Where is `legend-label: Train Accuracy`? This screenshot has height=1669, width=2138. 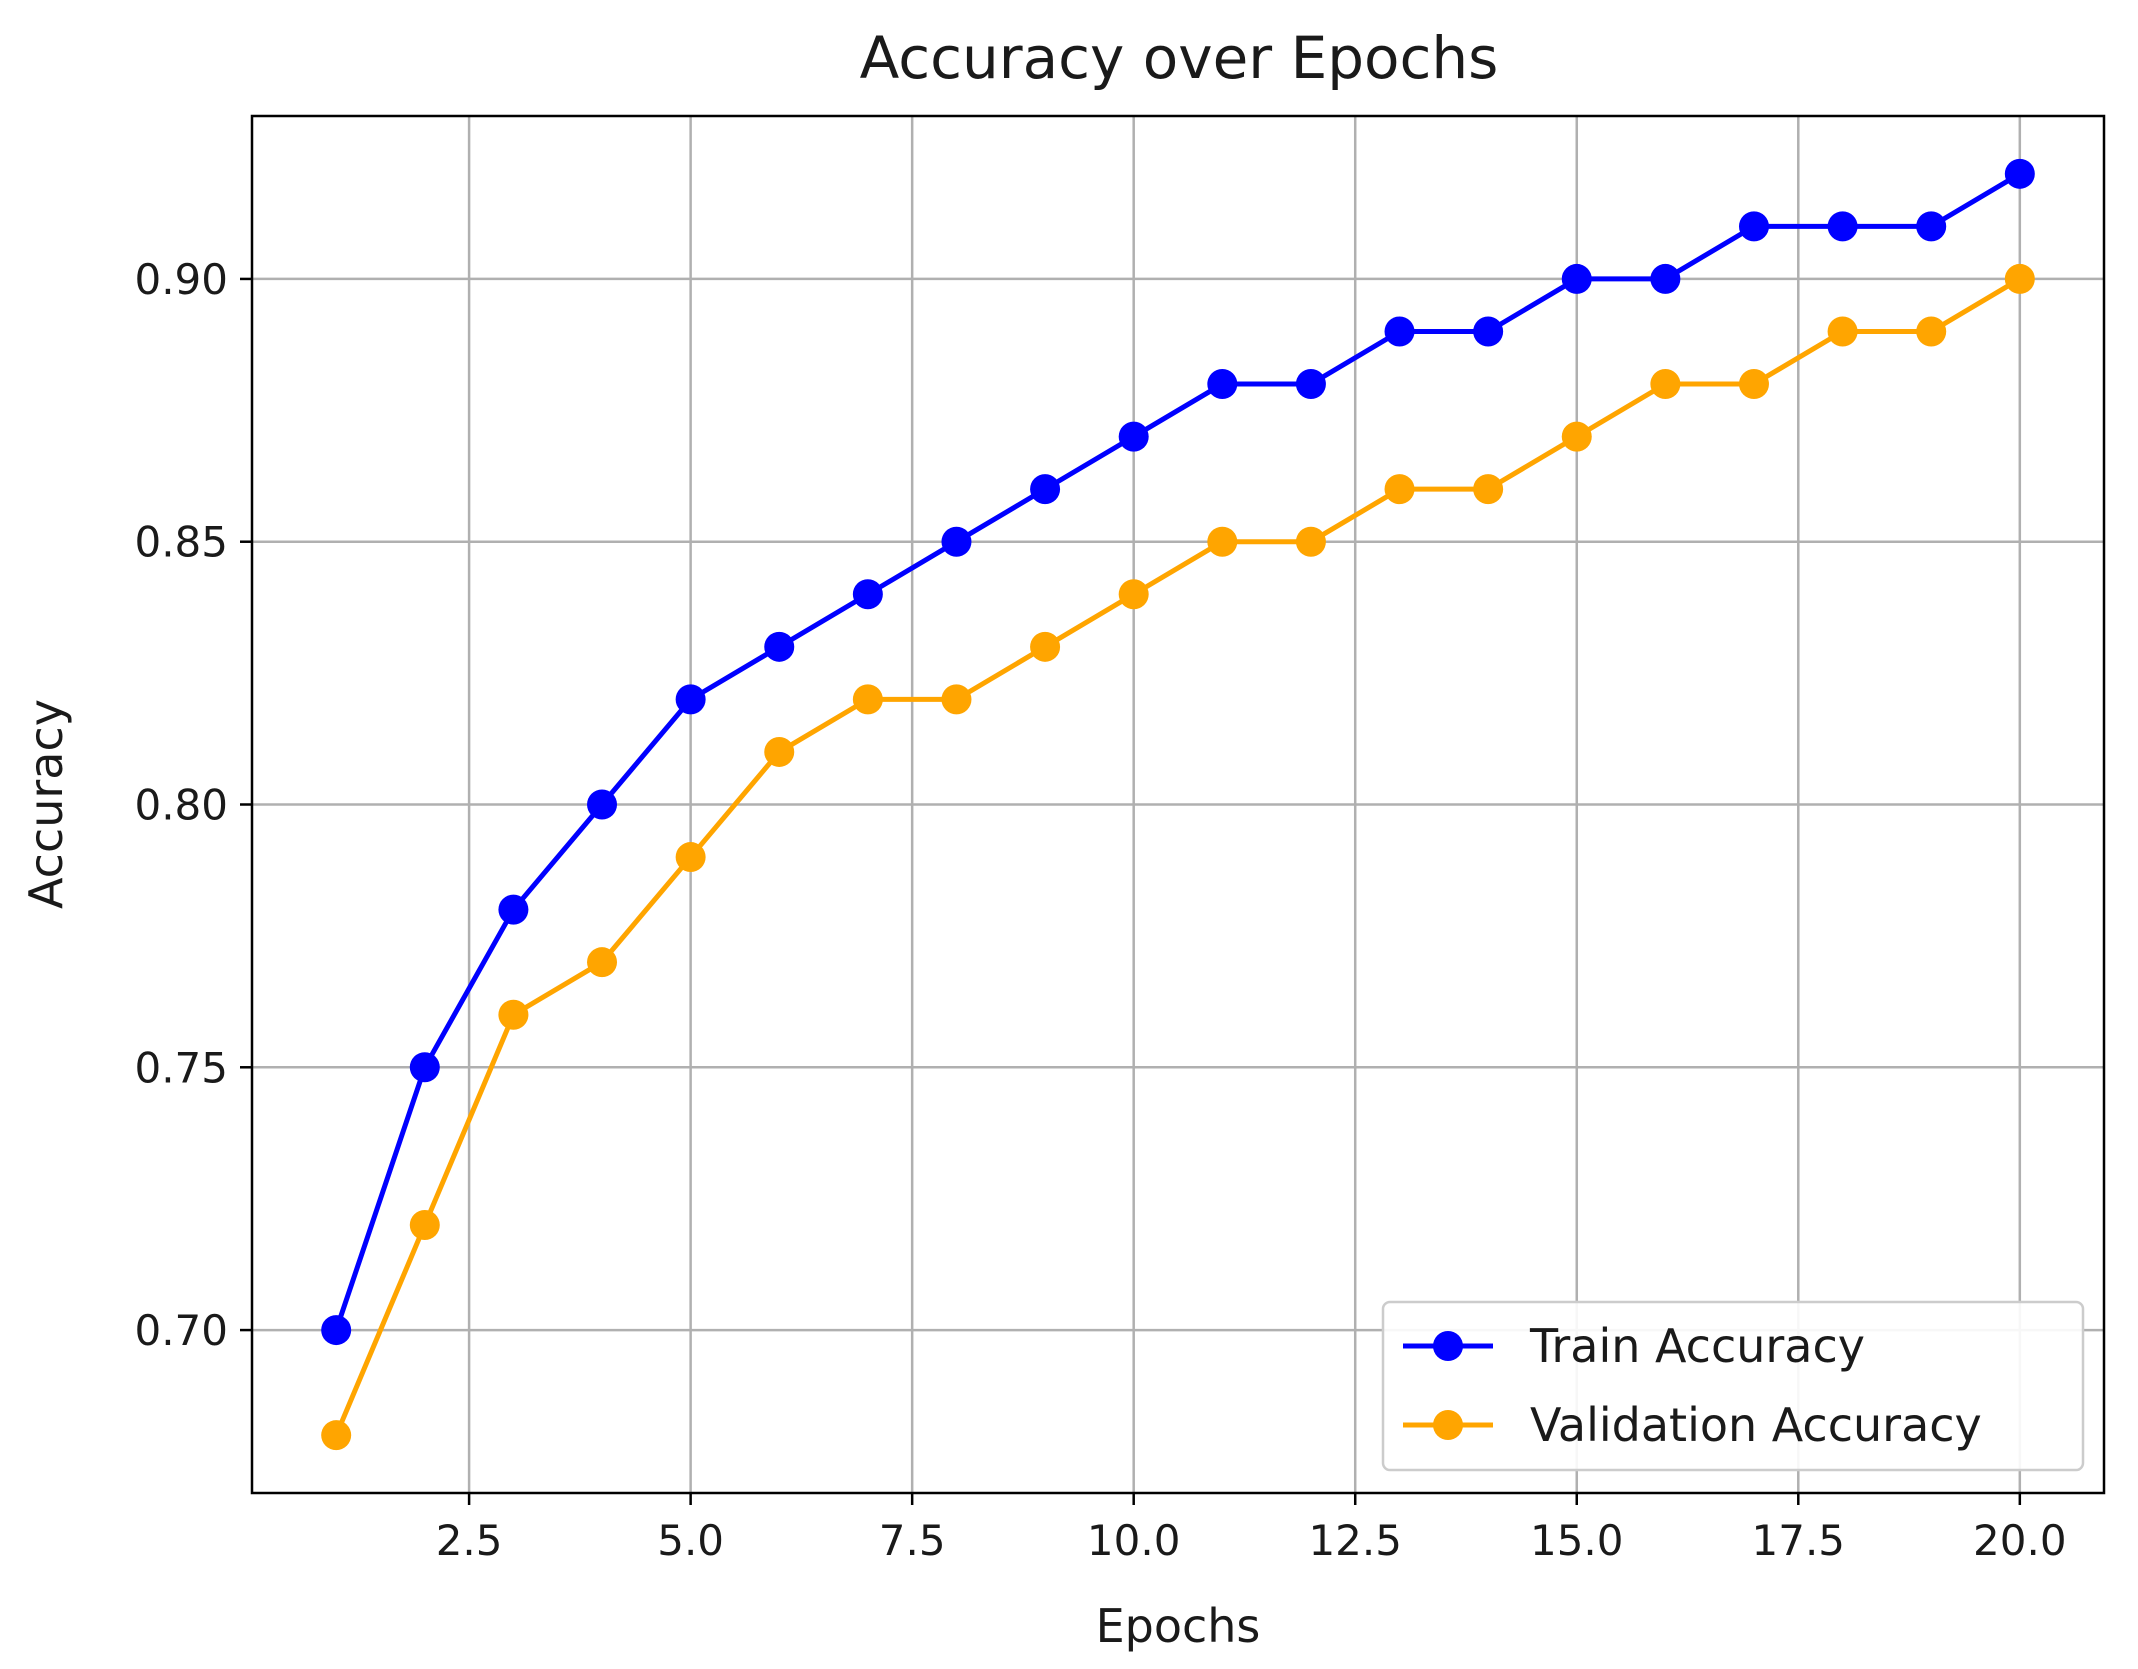 legend-label: Train Accuracy is located at coordinates (1697, 1346).